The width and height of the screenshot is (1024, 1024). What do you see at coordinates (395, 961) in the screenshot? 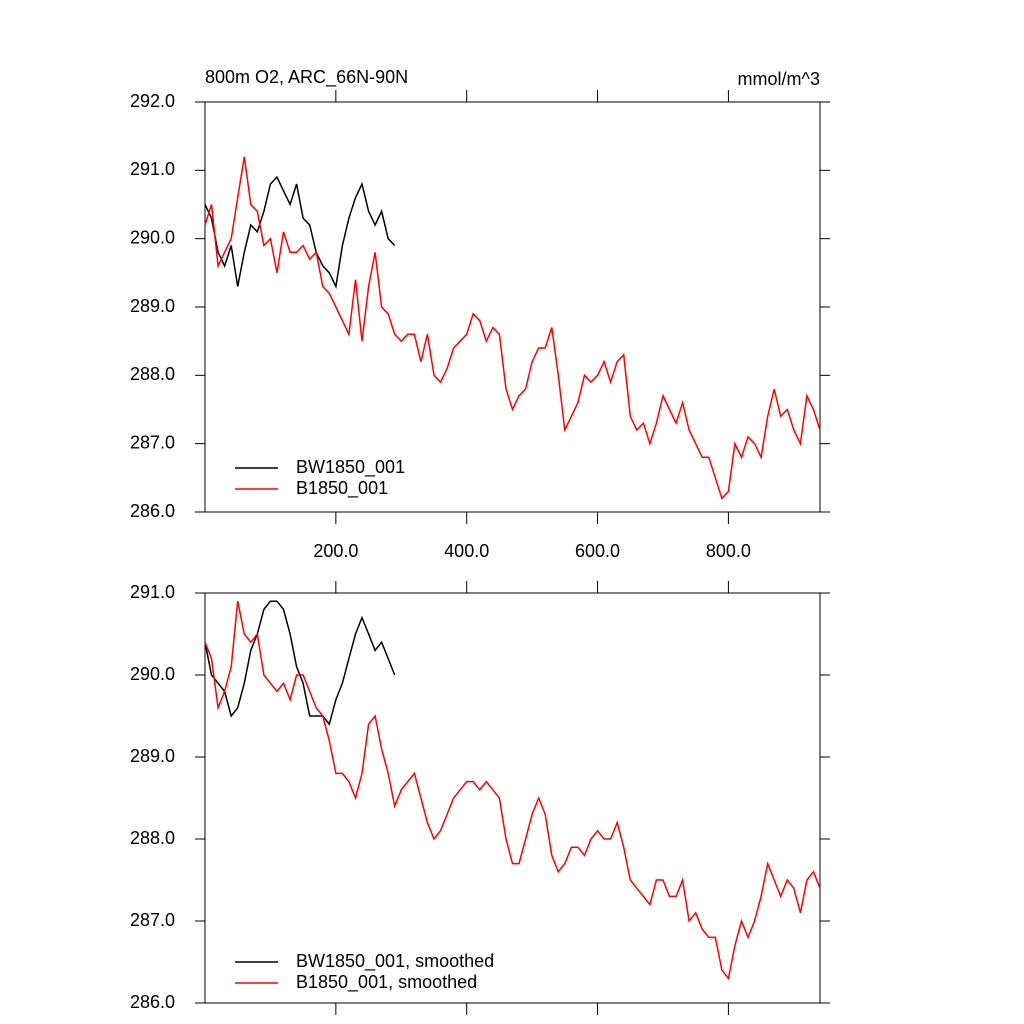
I see `legend-label: BW1850_001, smoothed` at bounding box center [395, 961].